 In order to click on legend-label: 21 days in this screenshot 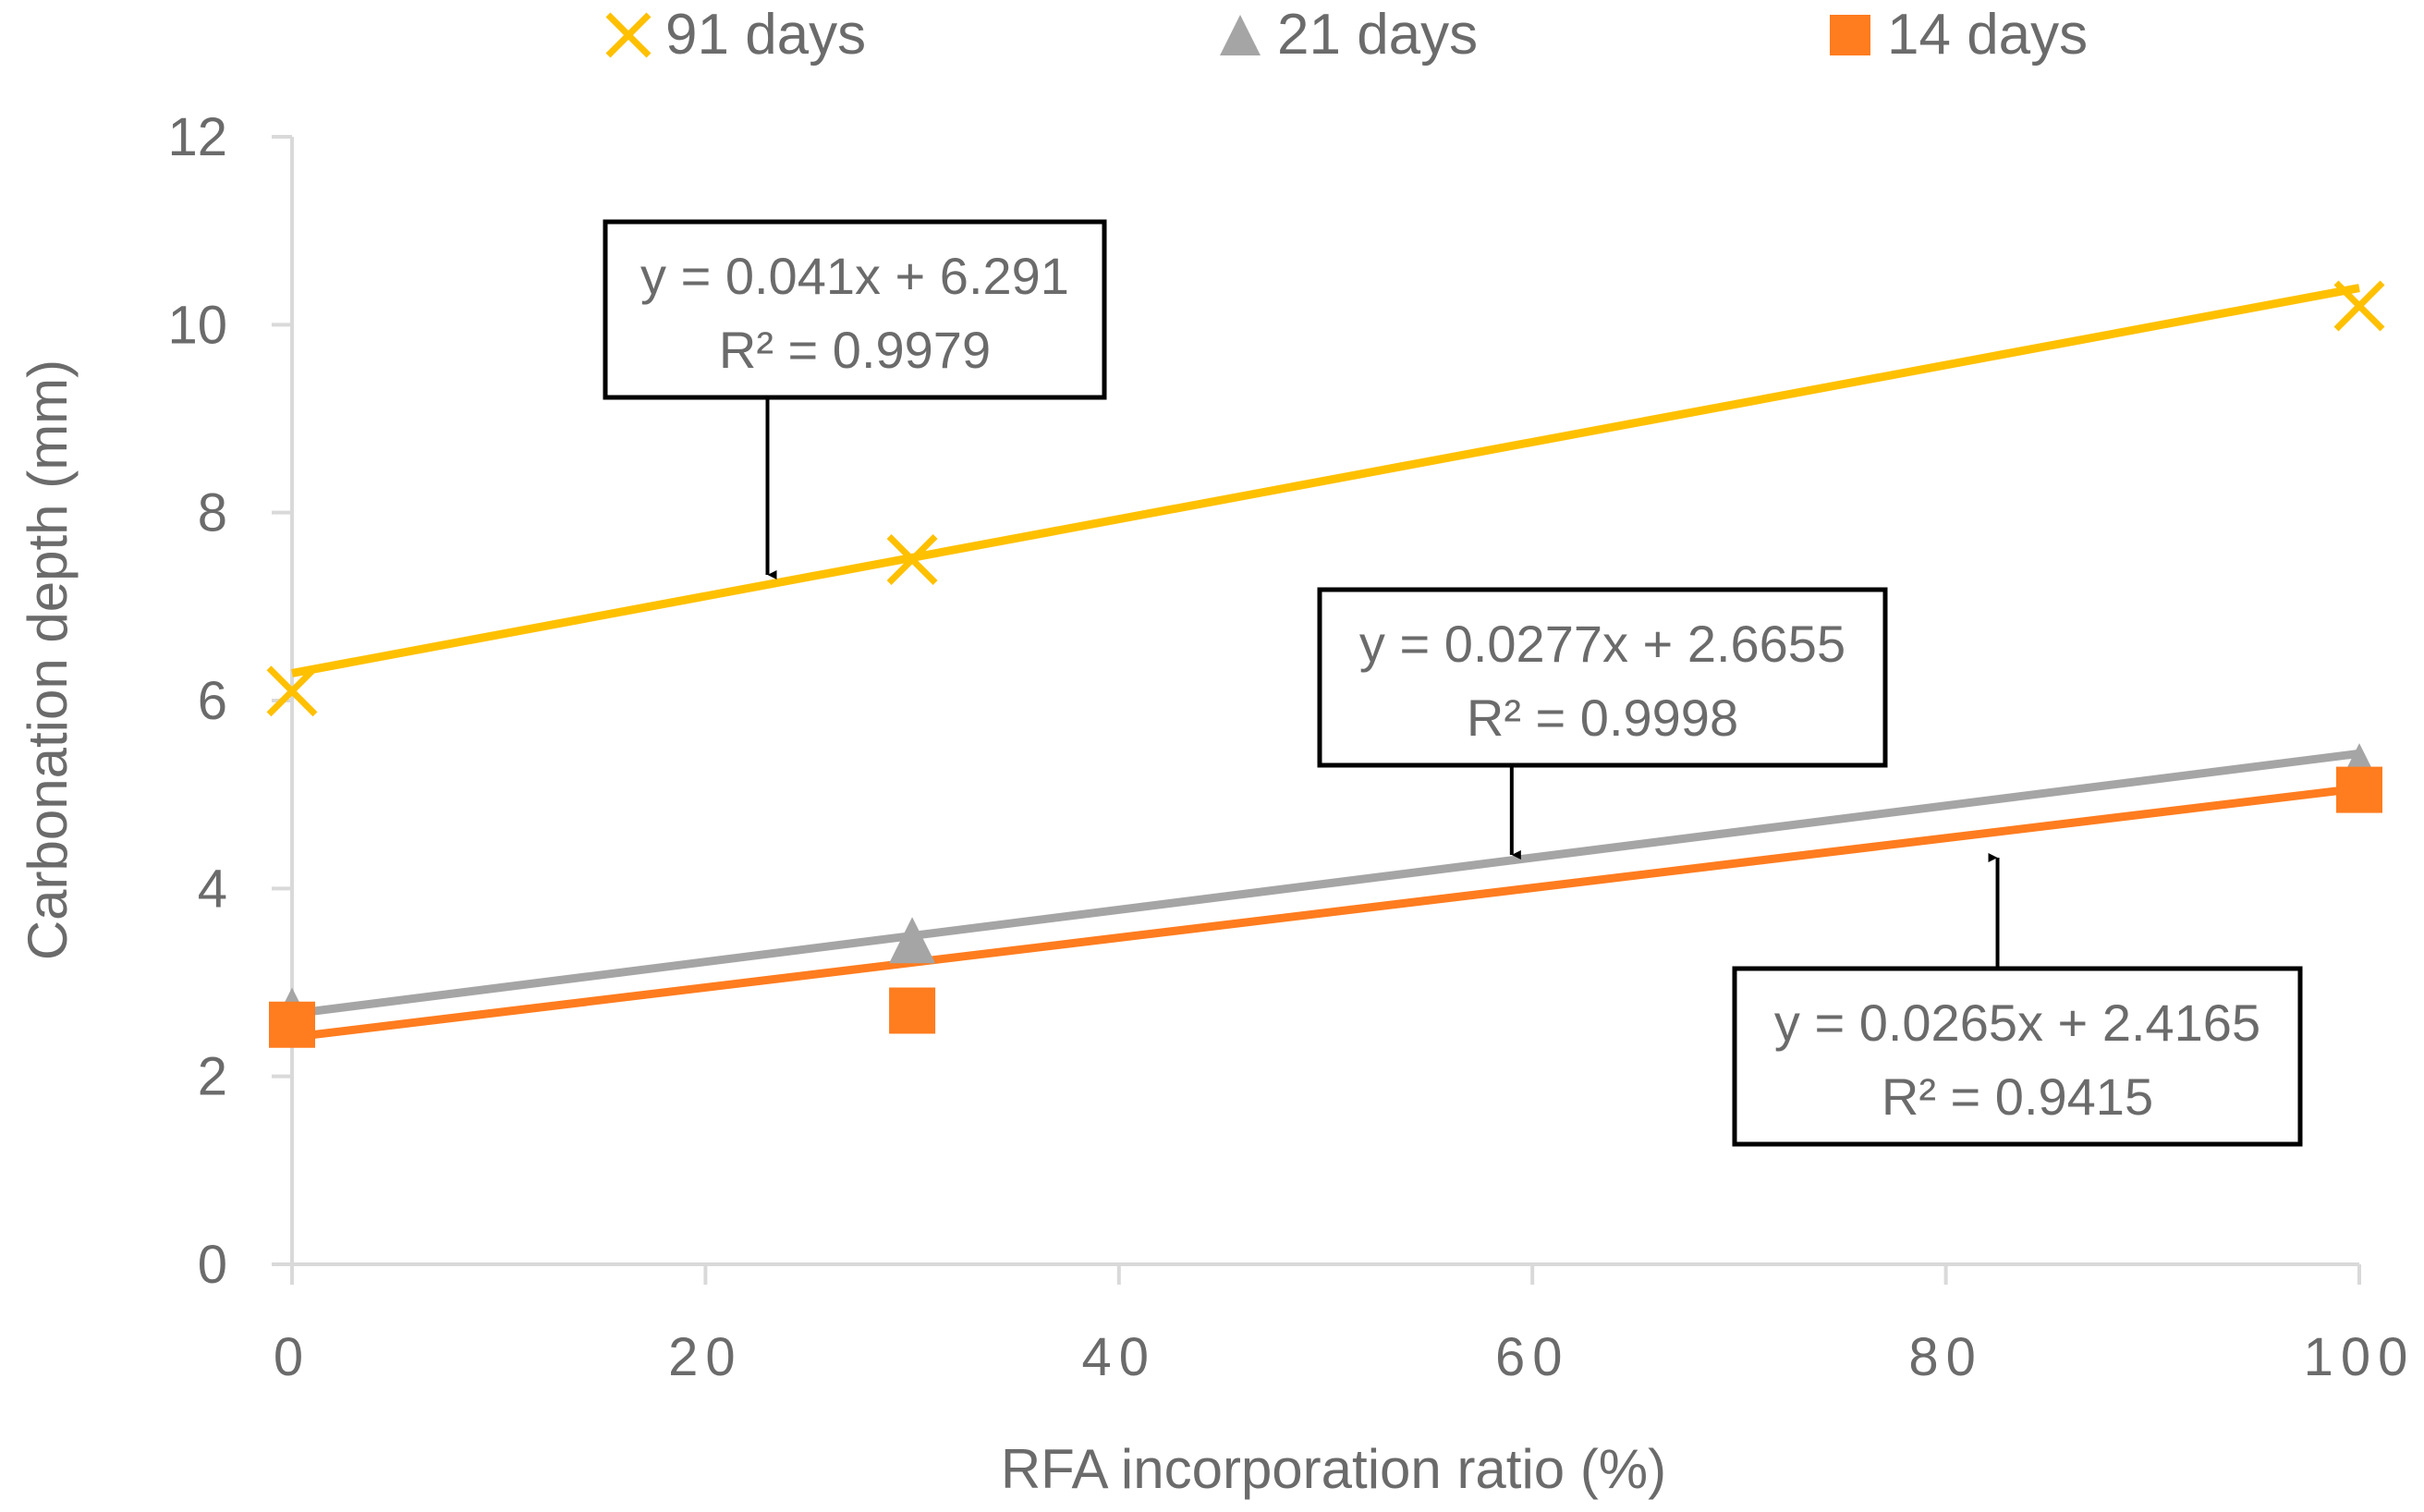, I will do `click(1377, 35)`.